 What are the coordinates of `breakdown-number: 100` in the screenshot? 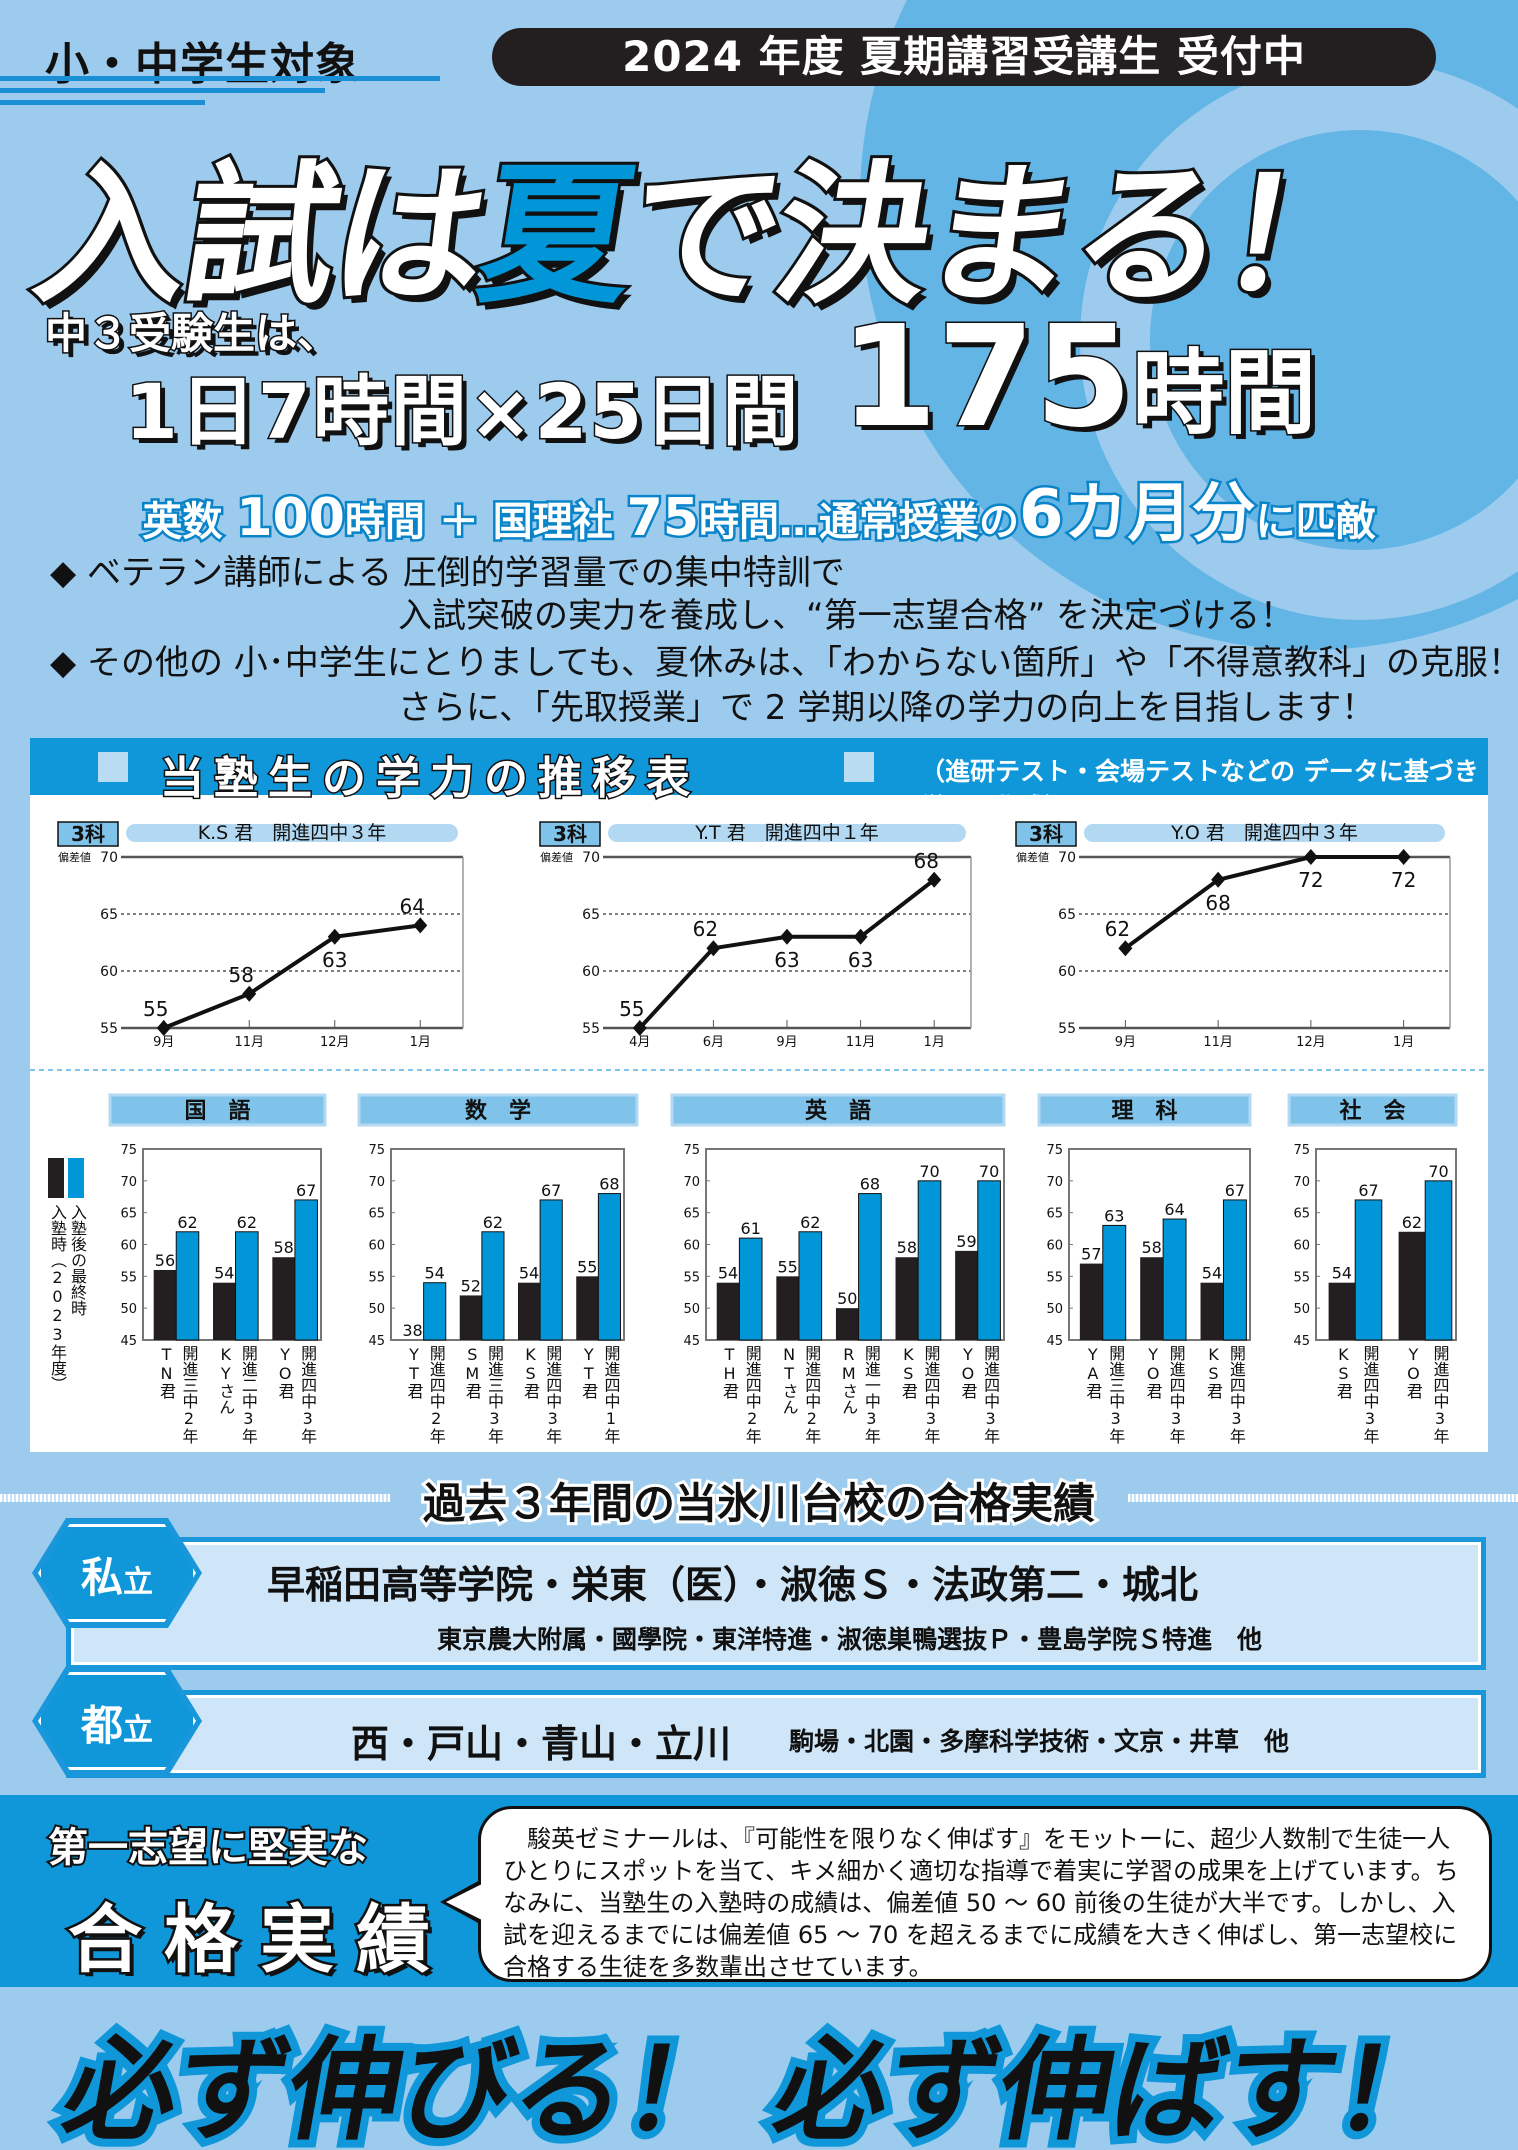 It's located at (291, 518).